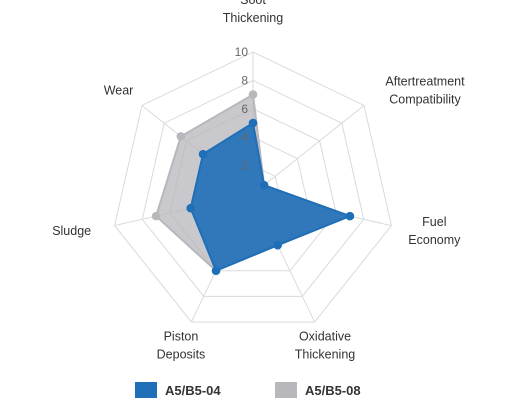 The height and width of the screenshot is (415, 513). I want to click on tick-label: 8, so click(244, 80).